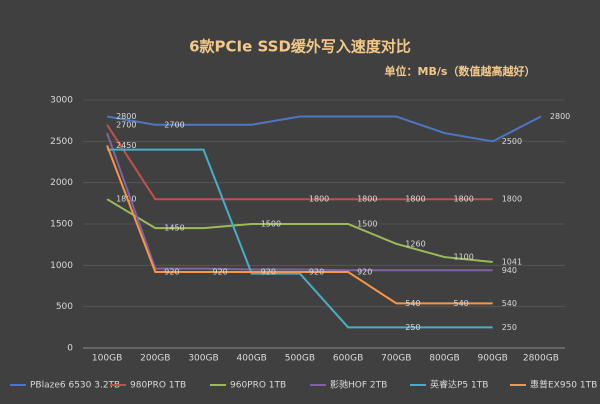 The image size is (600, 404). Describe the element at coordinates (358, 385) in the screenshot. I see `legend-label: 影驰HOF 2TB` at that location.